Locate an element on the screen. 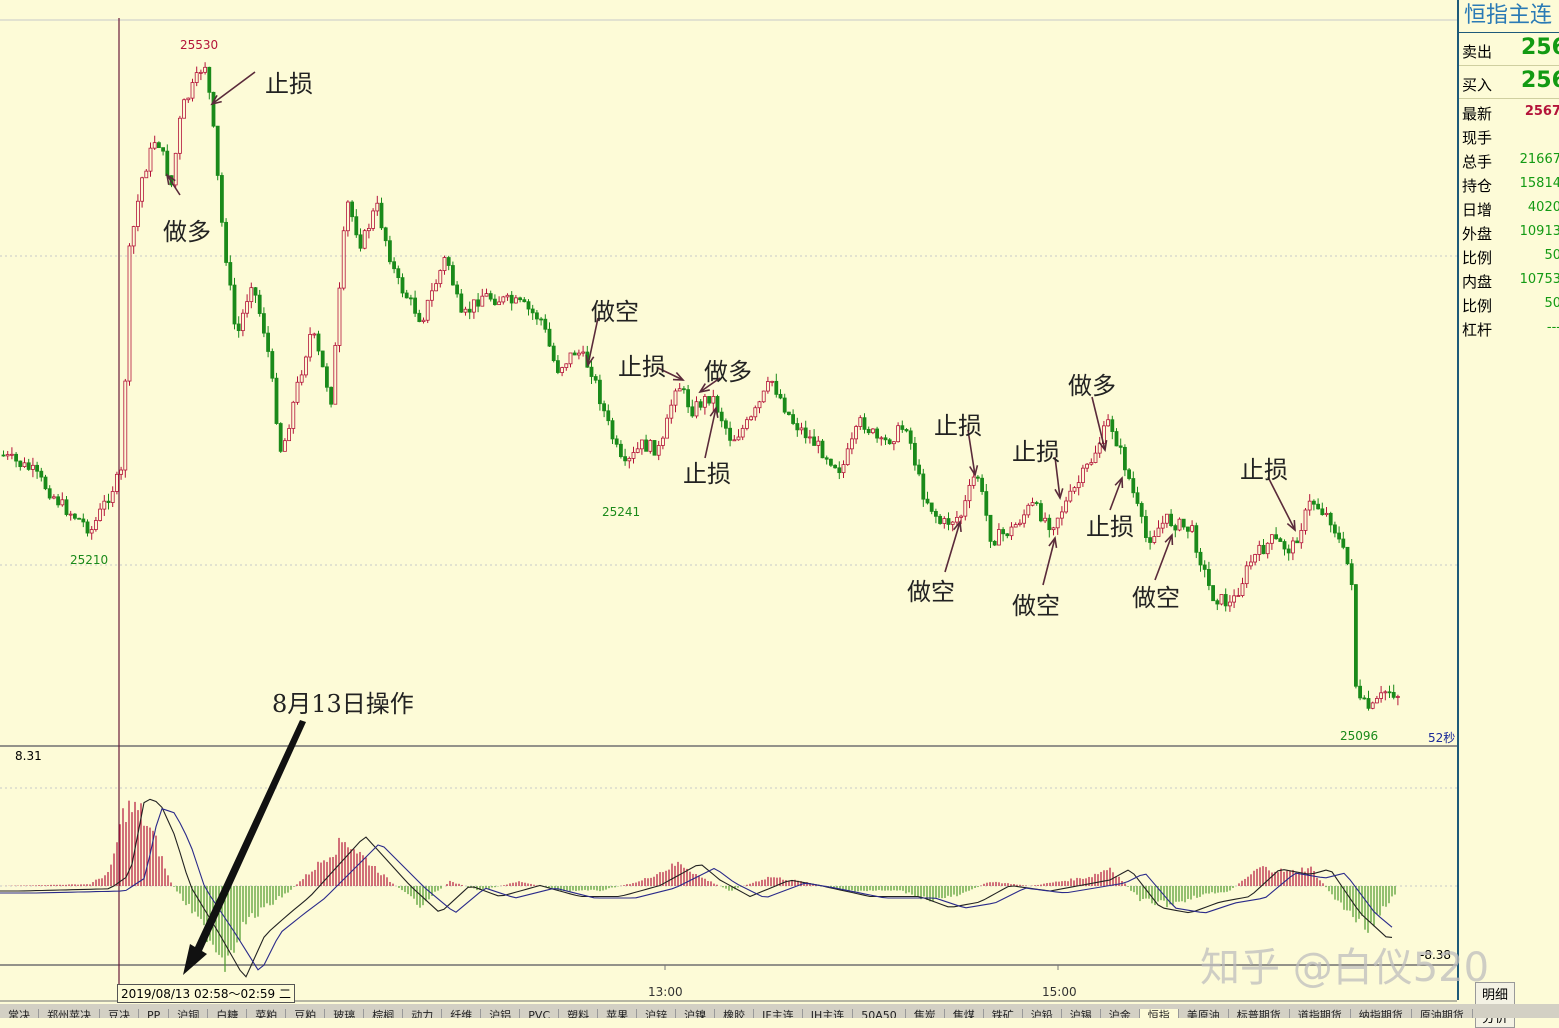  watermark: 知乎 @白仪520 is located at coordinates (1345, 968).